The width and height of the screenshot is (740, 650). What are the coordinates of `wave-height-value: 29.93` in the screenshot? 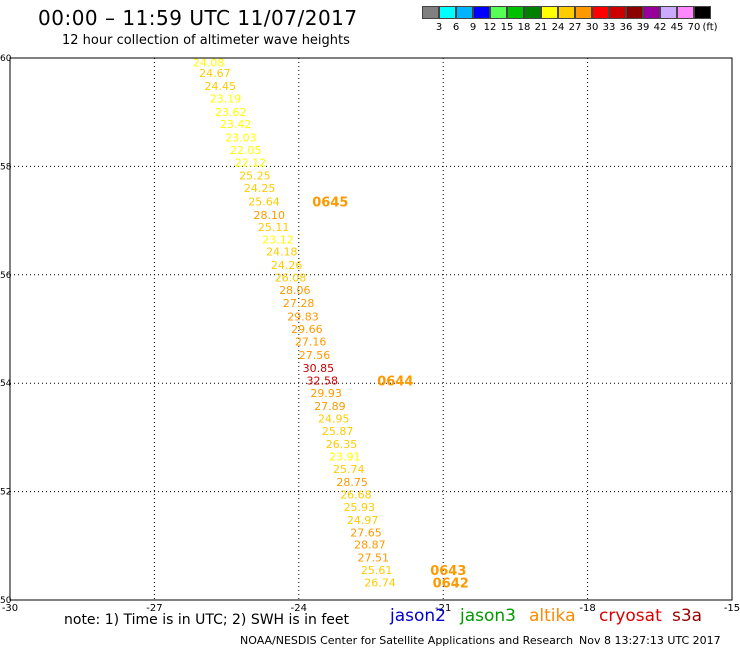 It's located at (326, 393).